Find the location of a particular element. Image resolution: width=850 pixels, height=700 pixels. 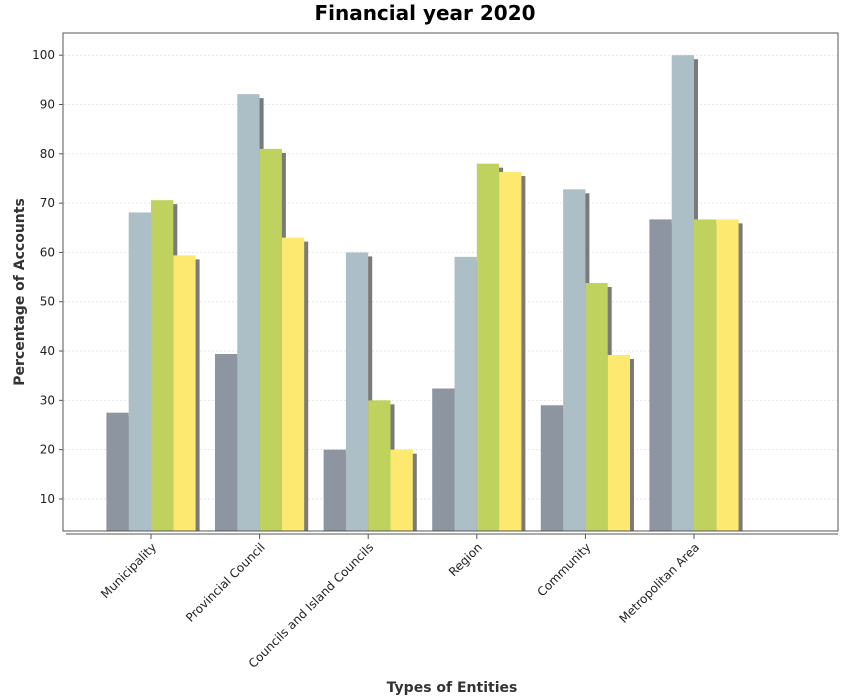

y-tick-label: 100 is located at coordinates (43, 55).